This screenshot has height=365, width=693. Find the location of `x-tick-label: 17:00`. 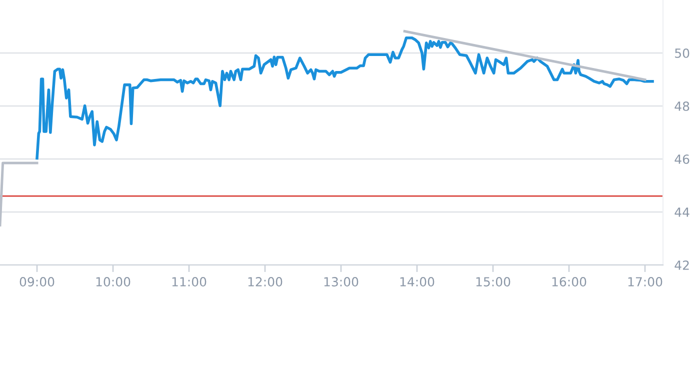

x-tick-label: 17:00 is located at coordinates (645, 281).